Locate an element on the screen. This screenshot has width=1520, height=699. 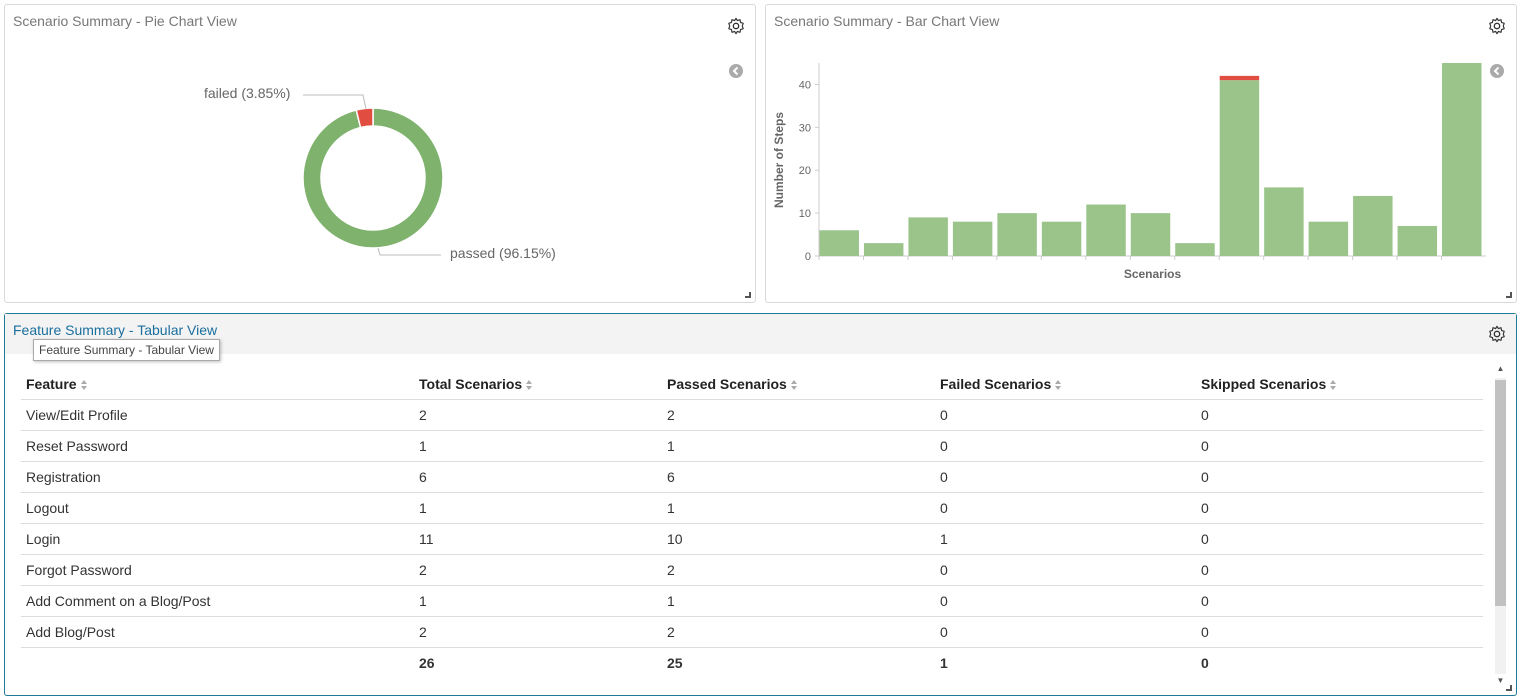
table-row: Registration 6 6 0 0 is located at coordinates (752, 477).